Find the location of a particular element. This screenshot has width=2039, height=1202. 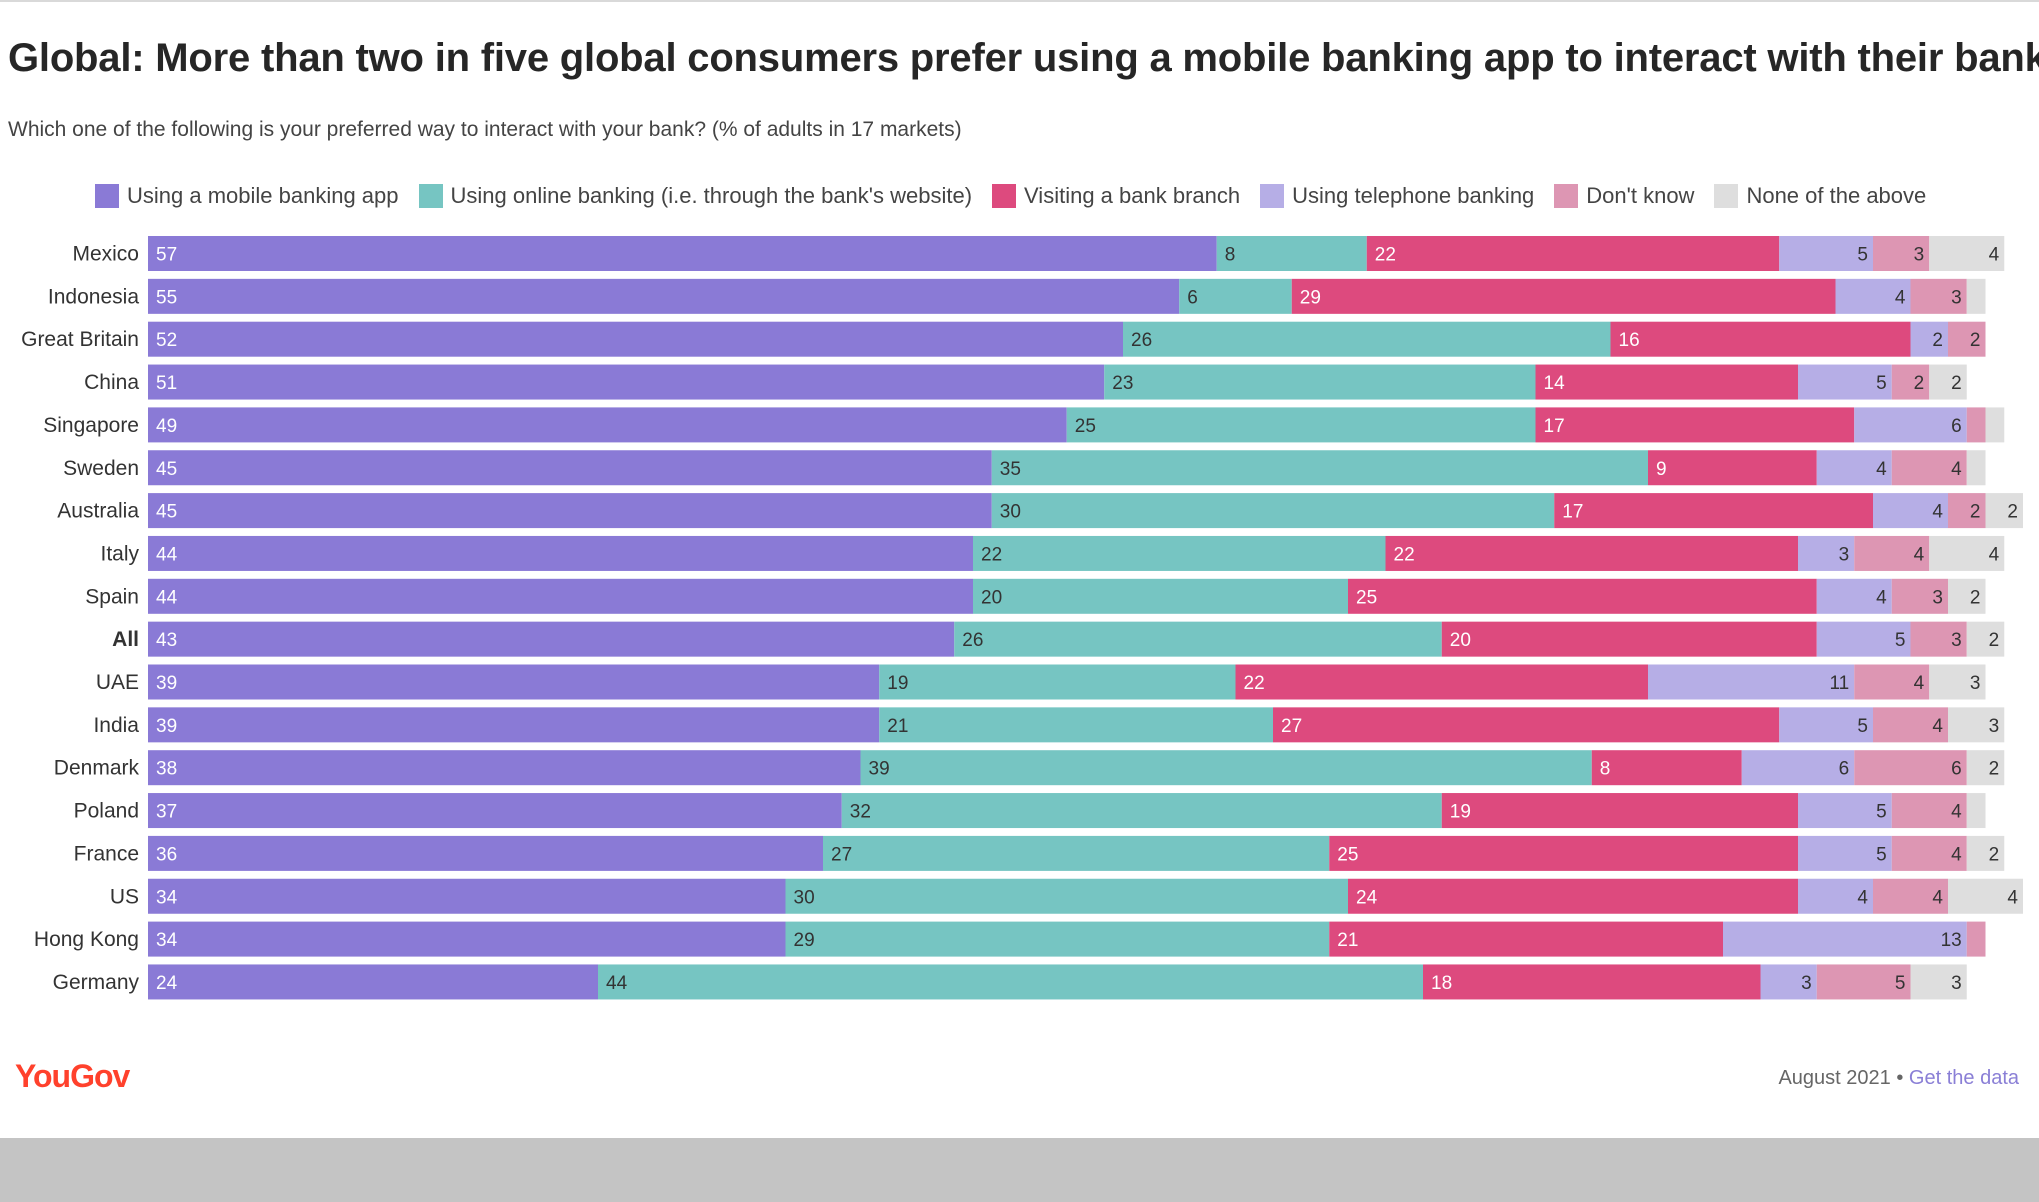

data-label: 11 is located at coordinates (1840, 683).